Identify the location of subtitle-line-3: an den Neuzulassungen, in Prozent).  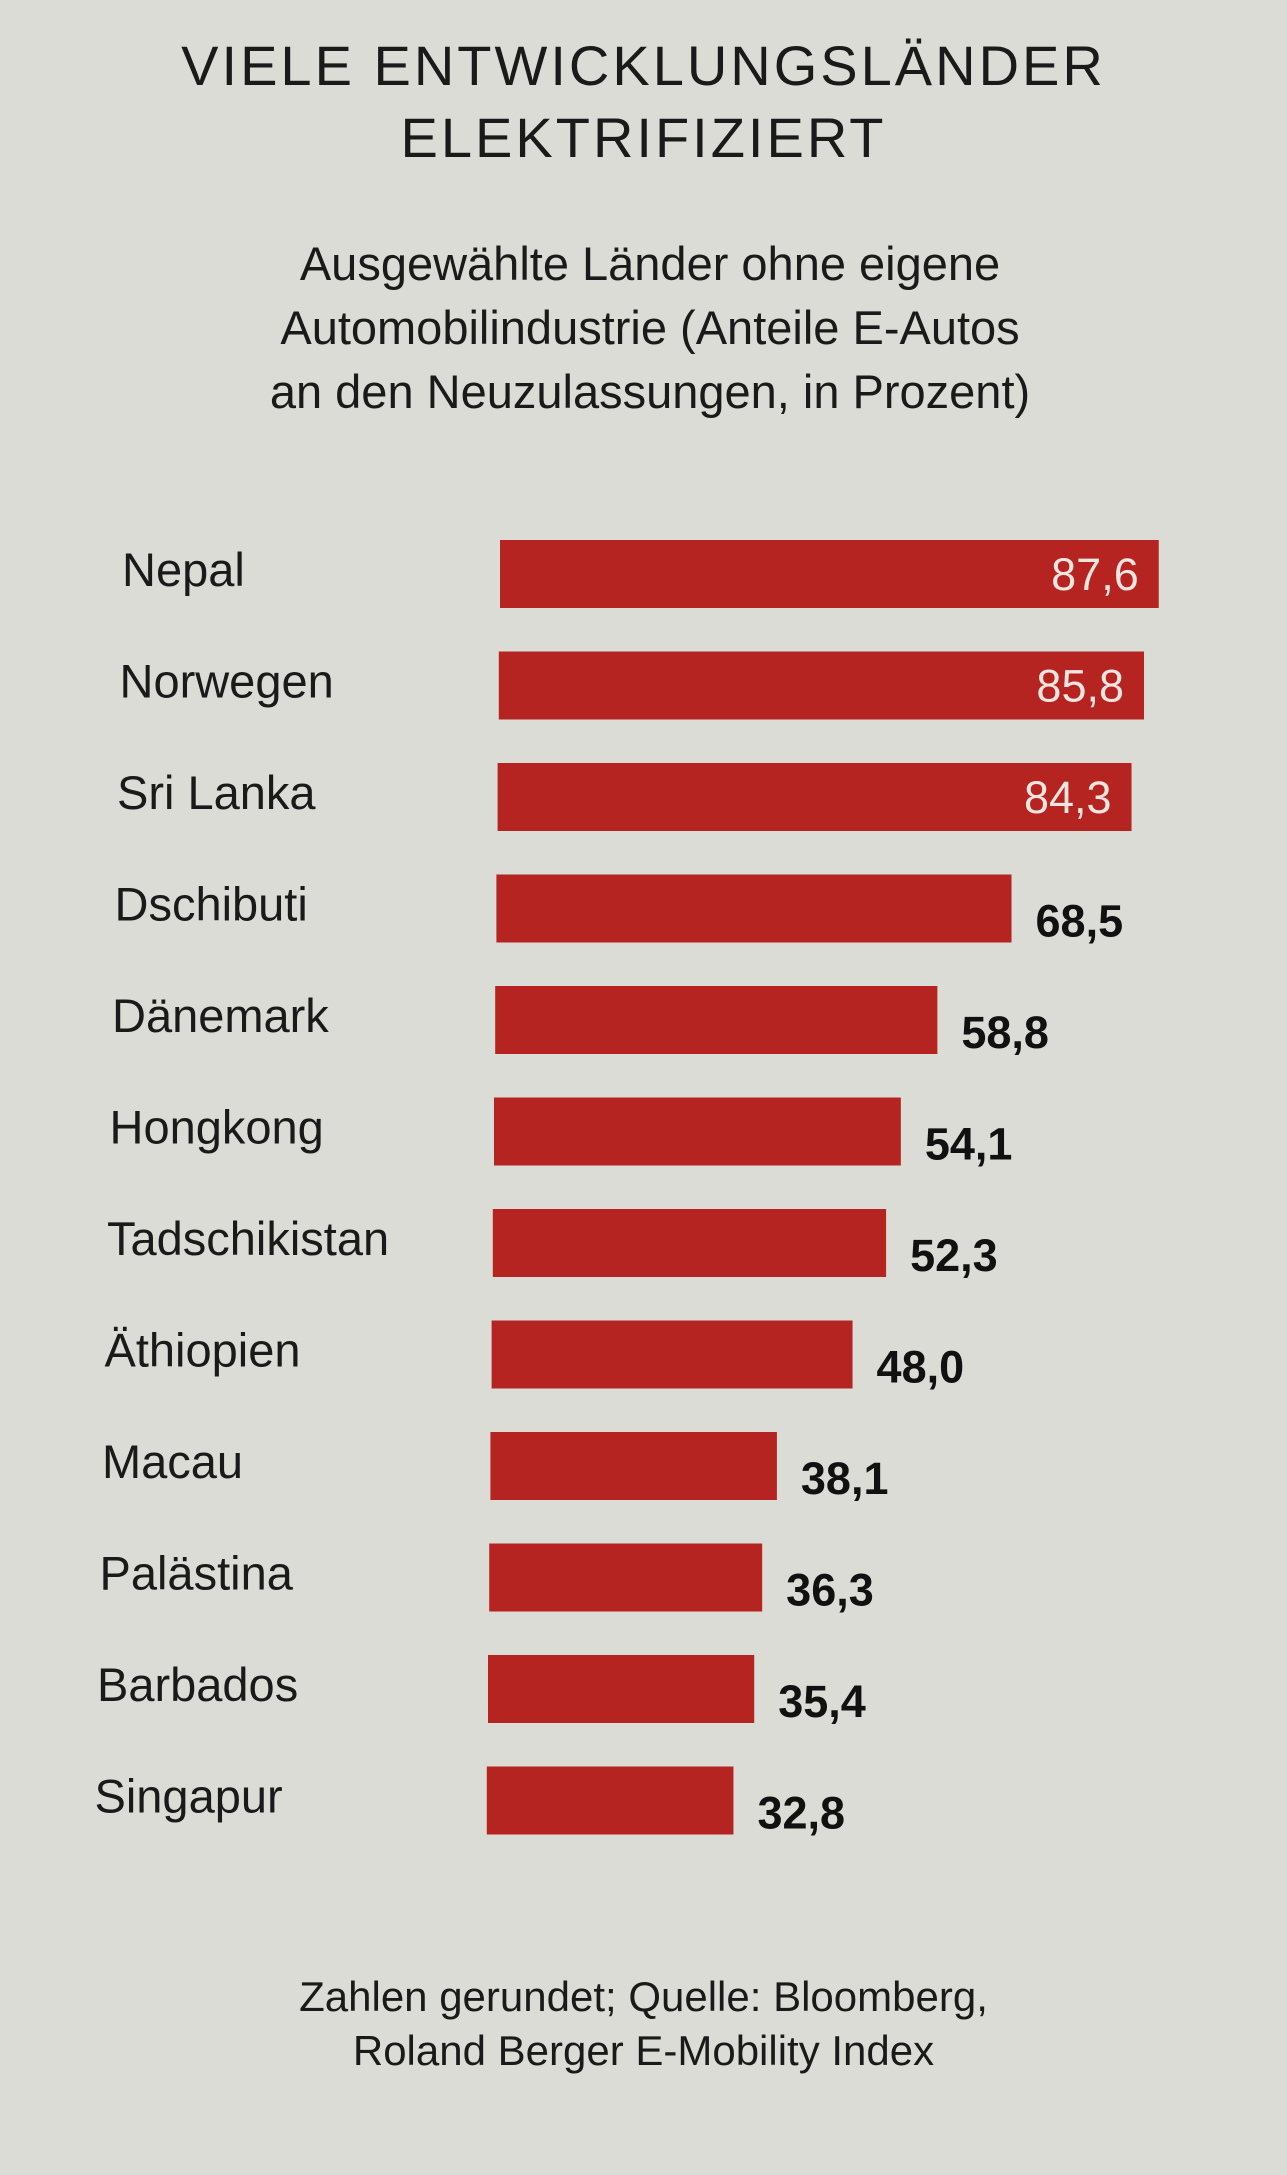
(650, 391).